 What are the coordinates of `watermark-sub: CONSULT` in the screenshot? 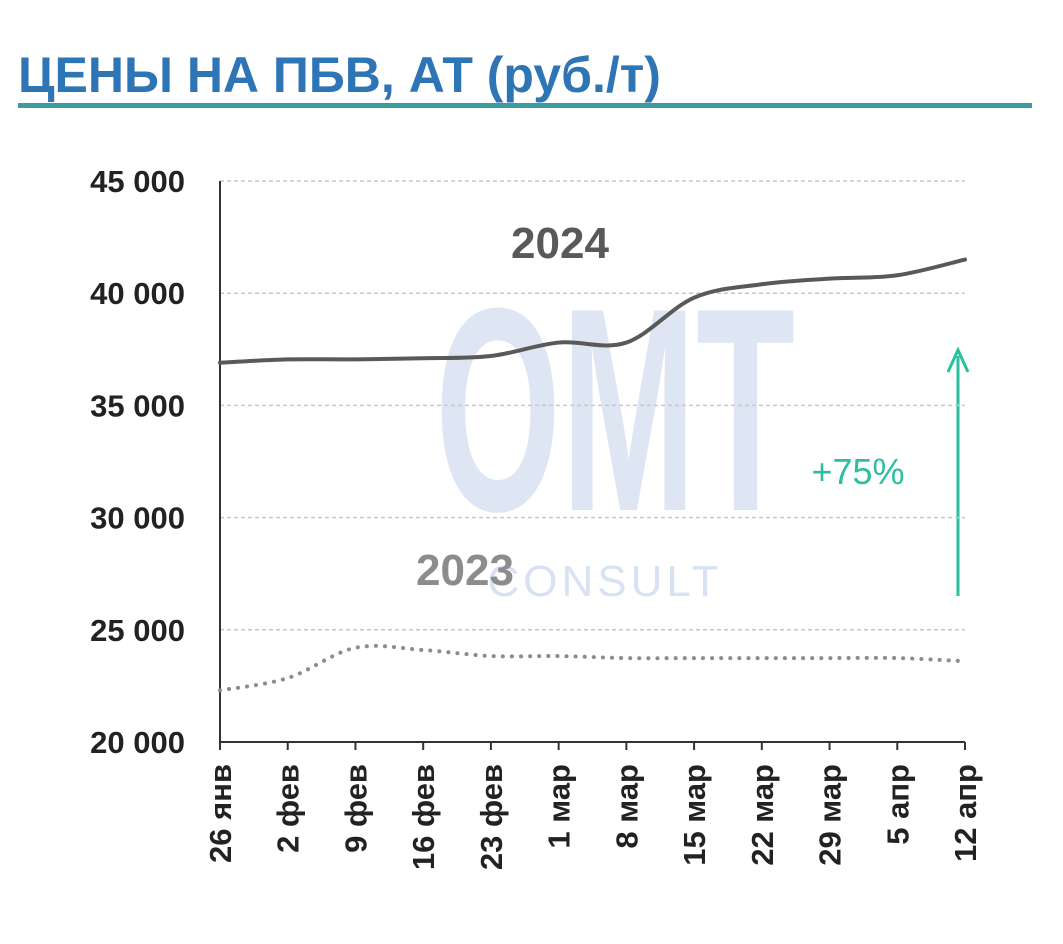 It's located at (605, 581).